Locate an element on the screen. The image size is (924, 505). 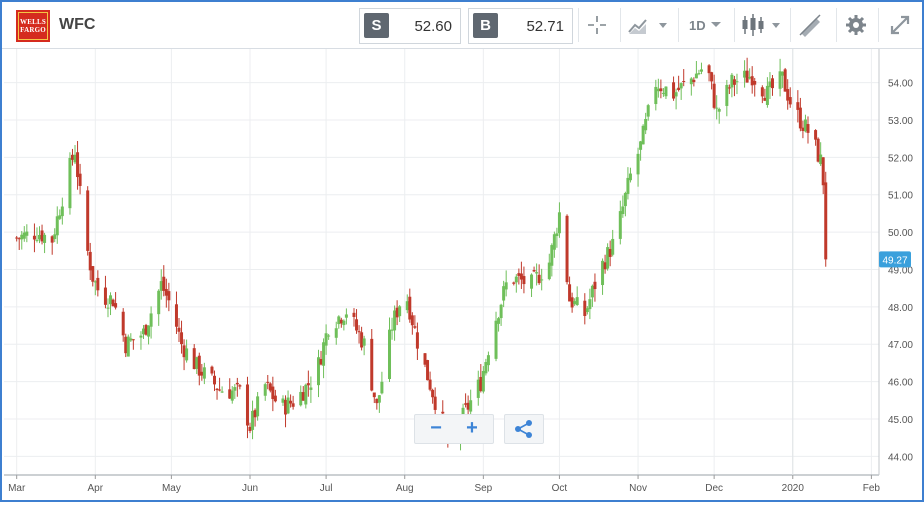
settings-button is located at coordinates (855, 25).